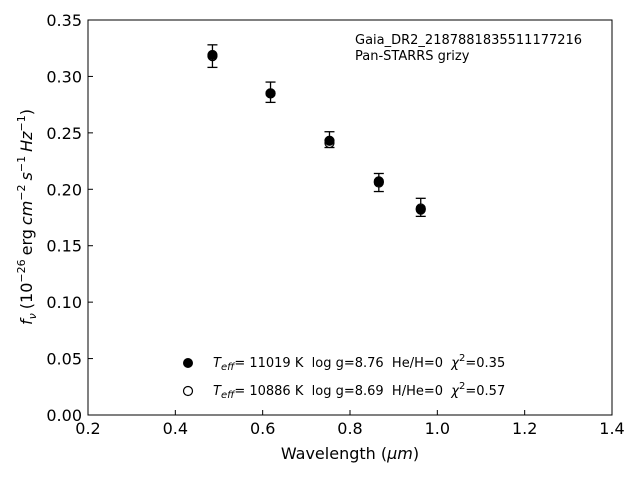  What do you see at coordinates (188, 363) in the screenshot?
I see `legend-marker-filled` at bounding box center [188, 363].